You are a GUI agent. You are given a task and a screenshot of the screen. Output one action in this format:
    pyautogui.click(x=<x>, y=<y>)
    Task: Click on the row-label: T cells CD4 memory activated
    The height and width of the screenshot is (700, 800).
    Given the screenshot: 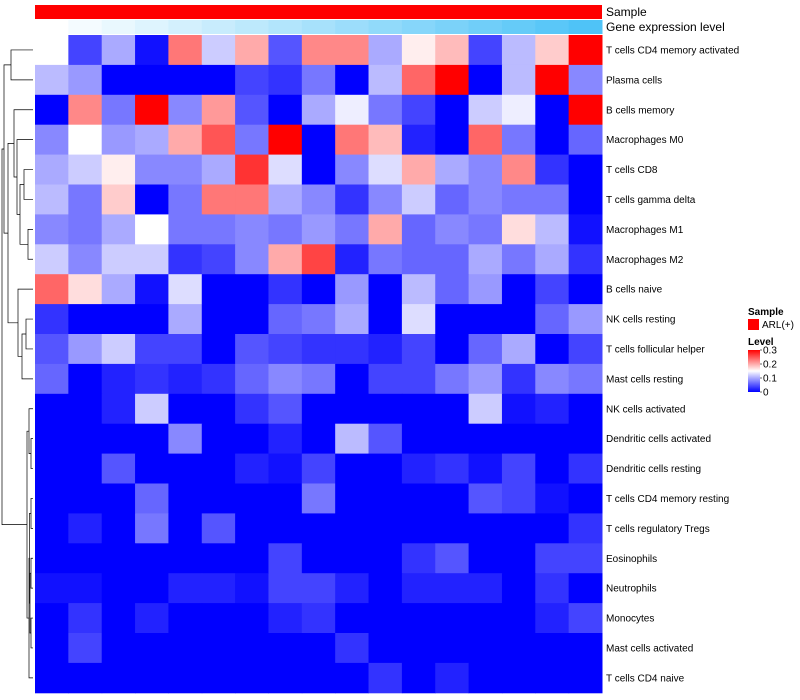 What is the action you would take?
    pyautogui.click(x=672, y=50)
    